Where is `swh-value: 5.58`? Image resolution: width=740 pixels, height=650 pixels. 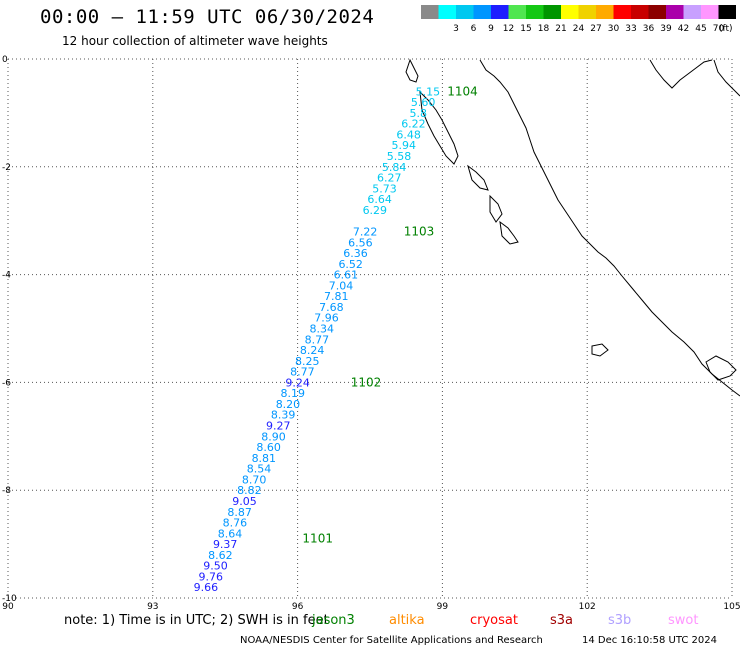
swh-value: 5.58 is located at coordinates (399, 156).